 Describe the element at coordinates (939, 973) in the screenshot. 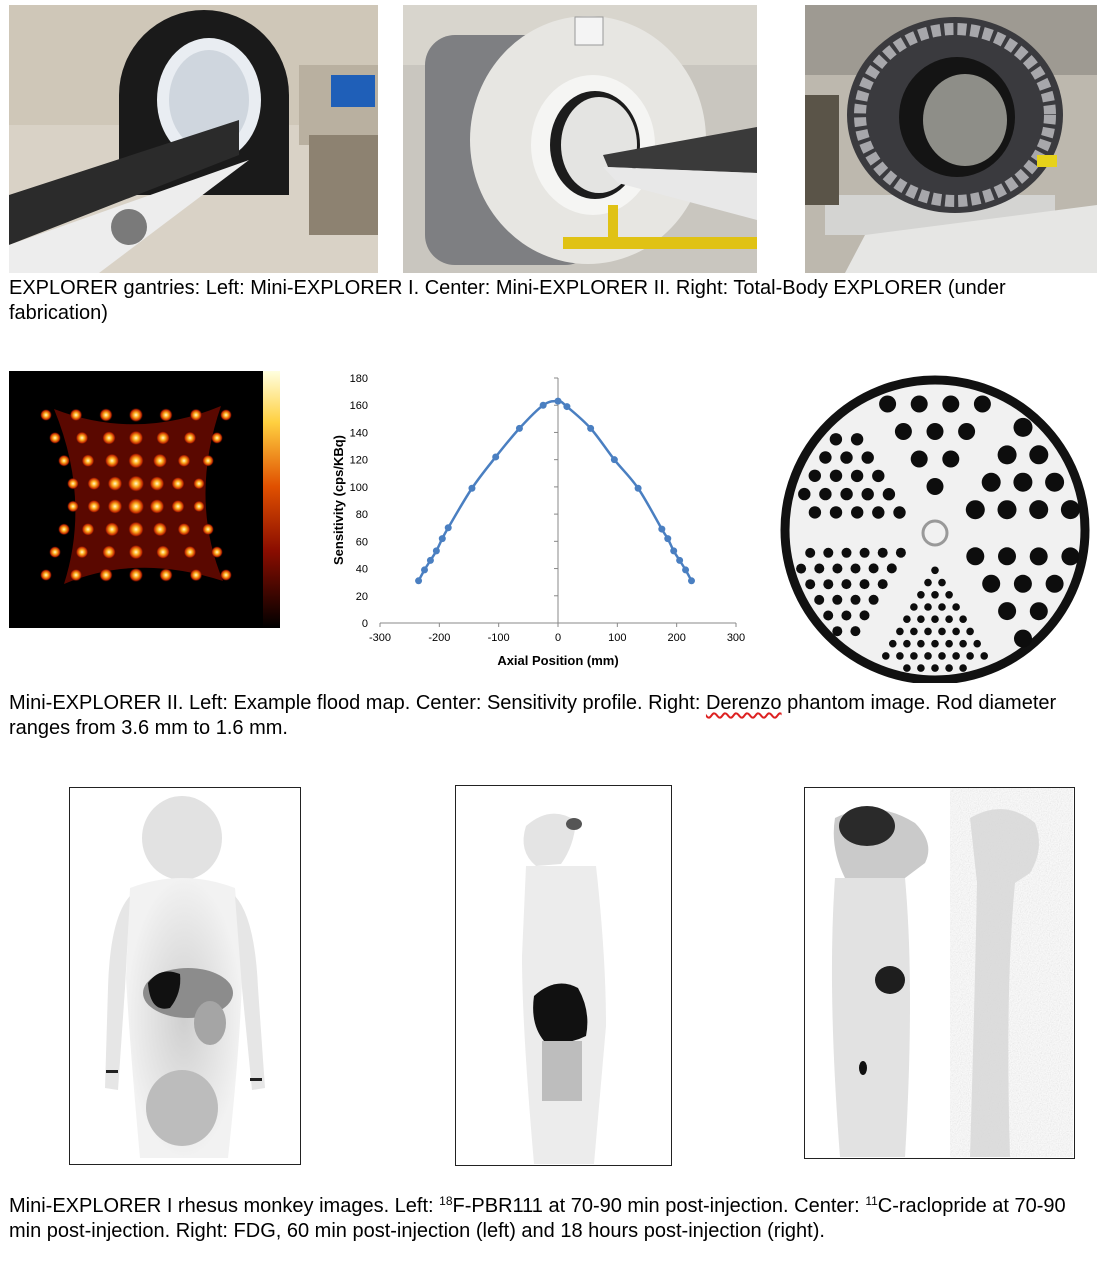

I see `monkey-fdg-image` at that location.